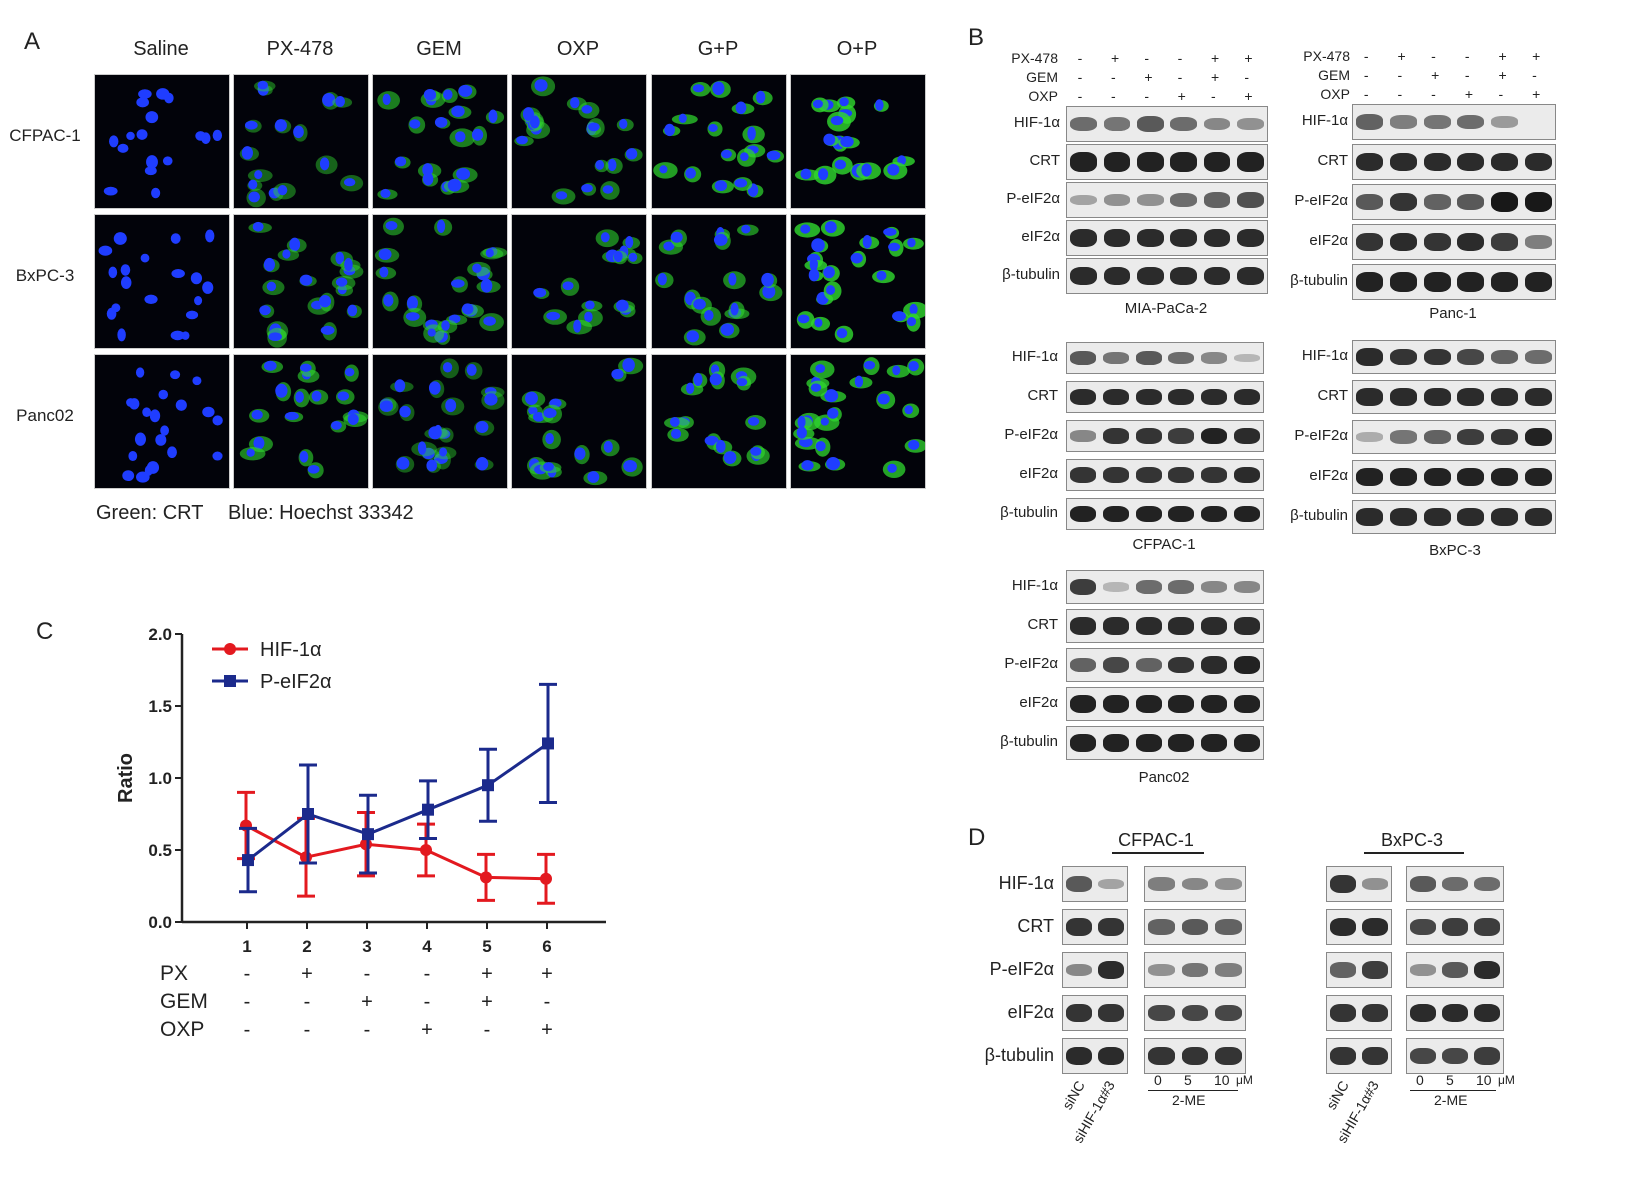 The width and height of the screenshot is (1630, 1196). Describe the element at coordinates (45, 135) in the screenshot. I see `row-label: CFPAC-1` at that location.